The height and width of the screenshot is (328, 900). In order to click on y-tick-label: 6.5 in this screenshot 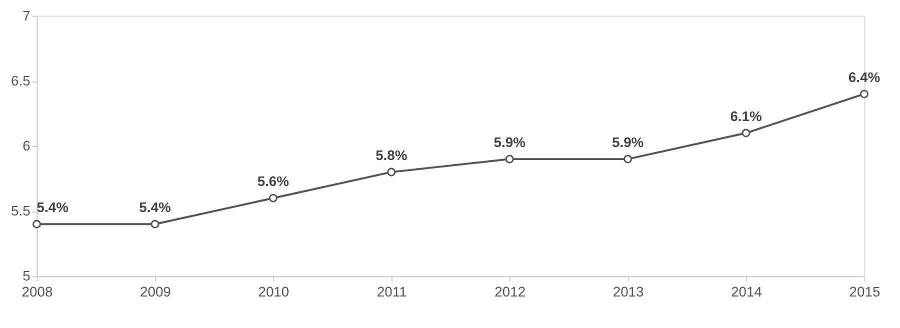, I will do `click(20, 80)`.